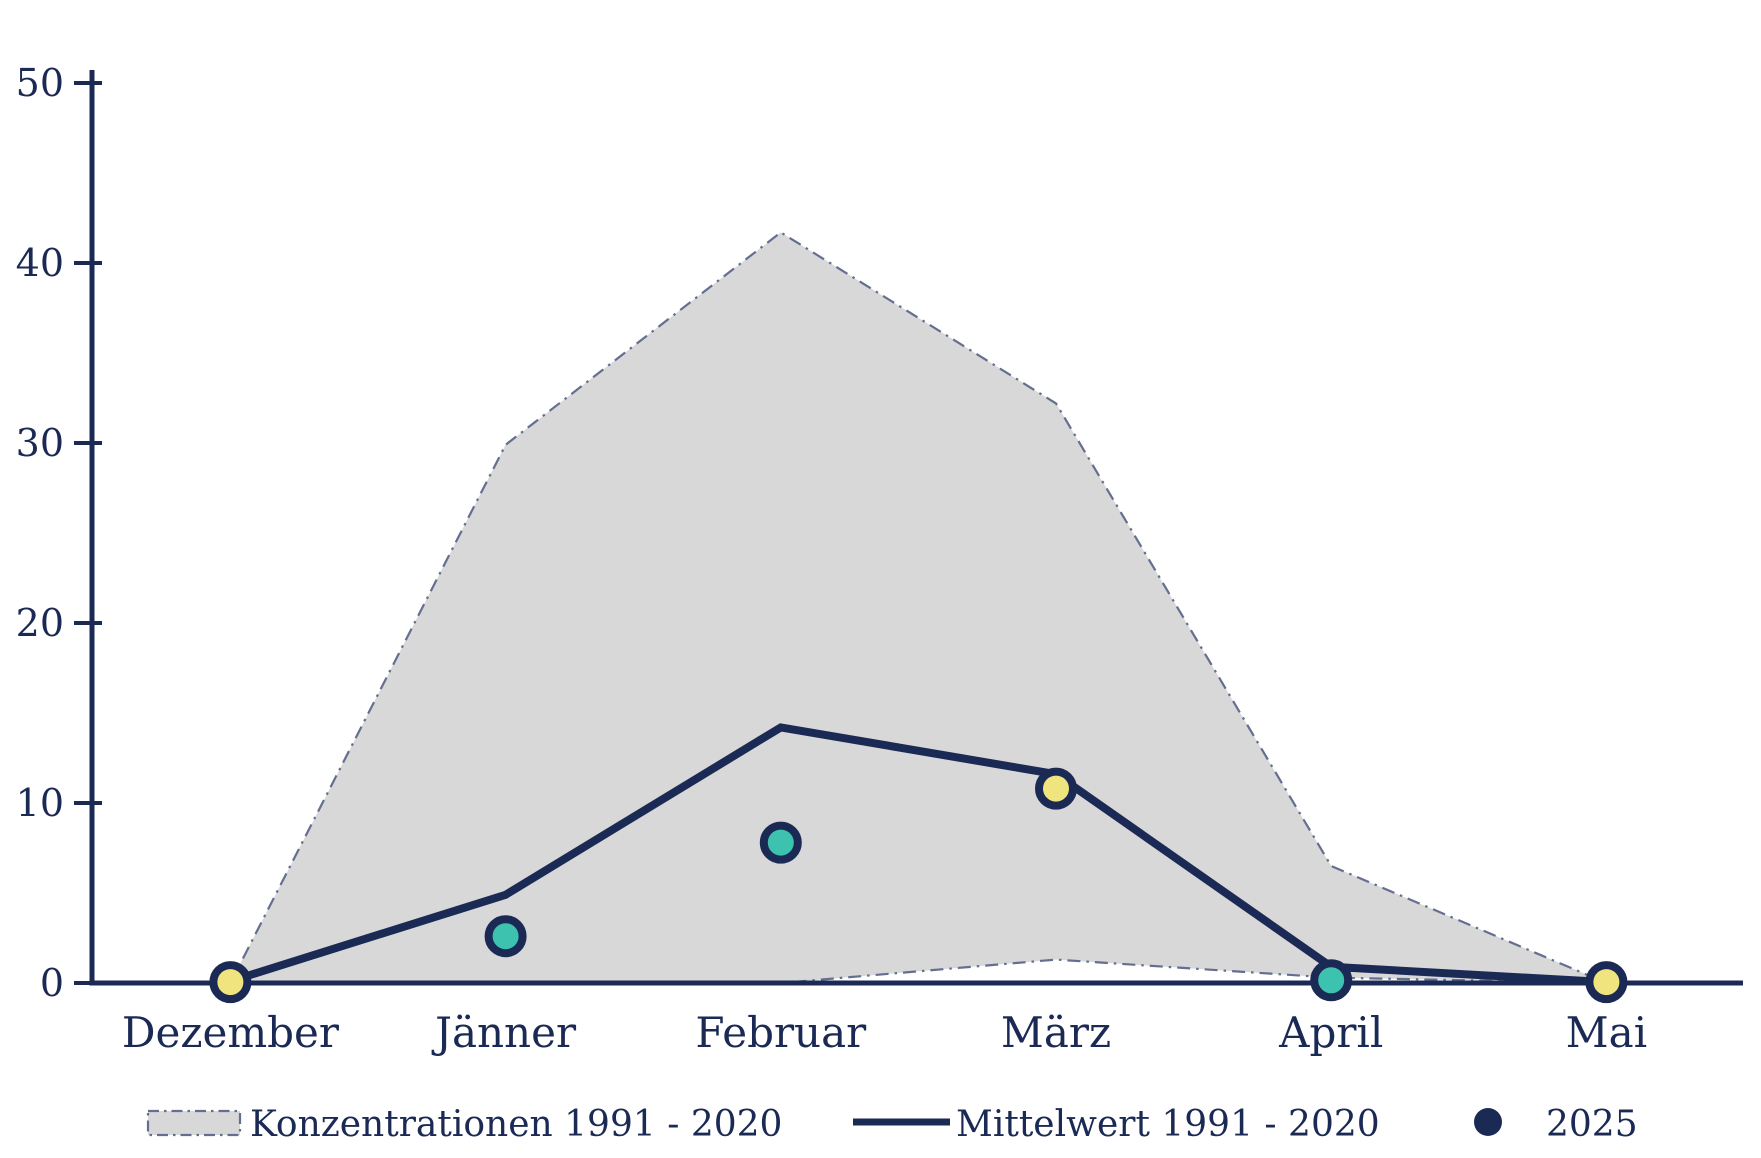  Describe the element at coordinates (40, 83) in the screenshot. I see `y-tick-label-50: 50` at that location.